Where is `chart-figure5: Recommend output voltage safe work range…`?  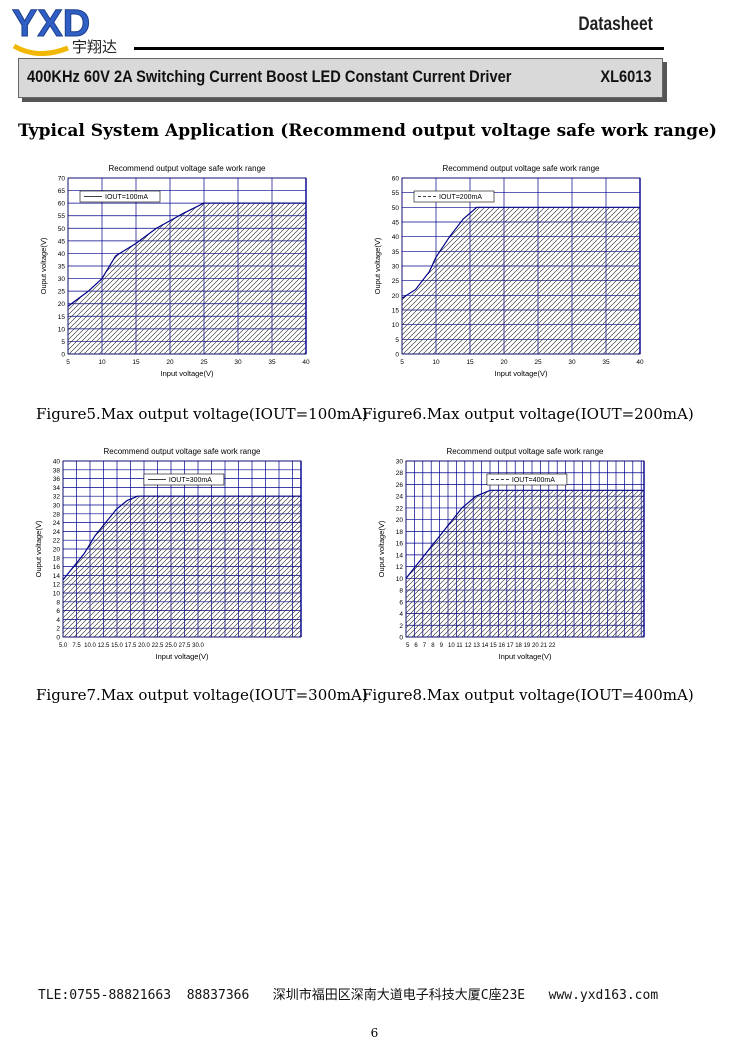 chart-figure5: Recommend output voltage safe work range… is located at coordinates (183, 275).